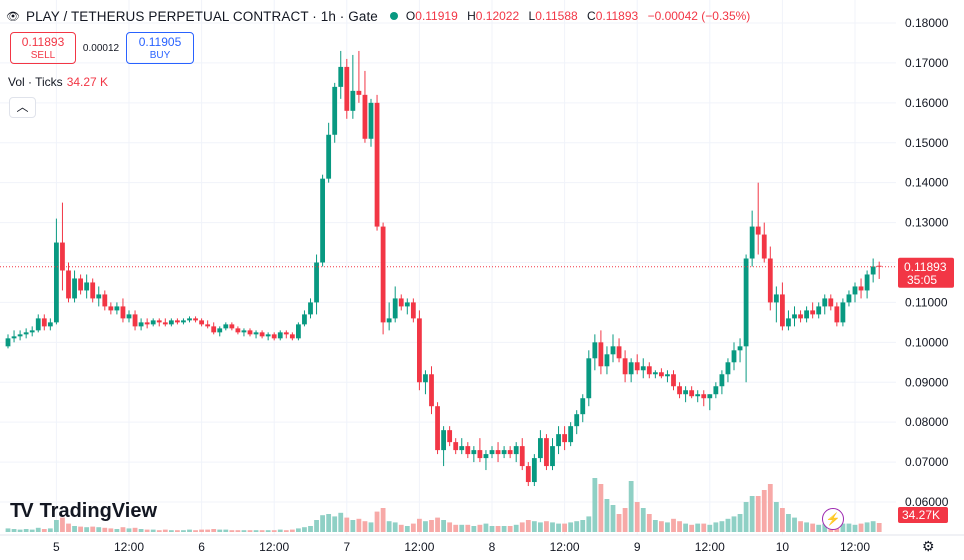 This screenshot has width=964, height=560. What do you see at coordinates (833, 519) in the screenshot?
I see `lightning-icon: ⚡` at bounding box center [833, 519].